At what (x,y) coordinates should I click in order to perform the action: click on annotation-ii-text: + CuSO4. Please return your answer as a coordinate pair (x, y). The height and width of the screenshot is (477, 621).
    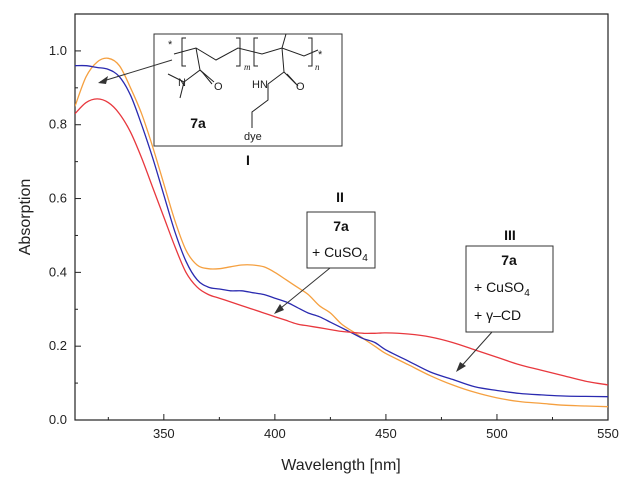
    Looking at the image, I should click on (340, 254).